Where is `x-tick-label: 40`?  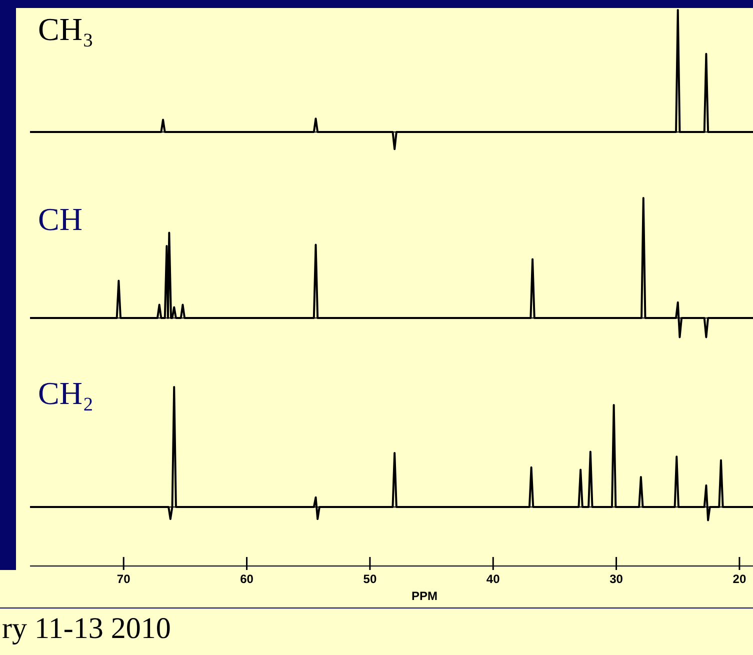
x-tick-label: 40 is located at coordinates (493, 579).